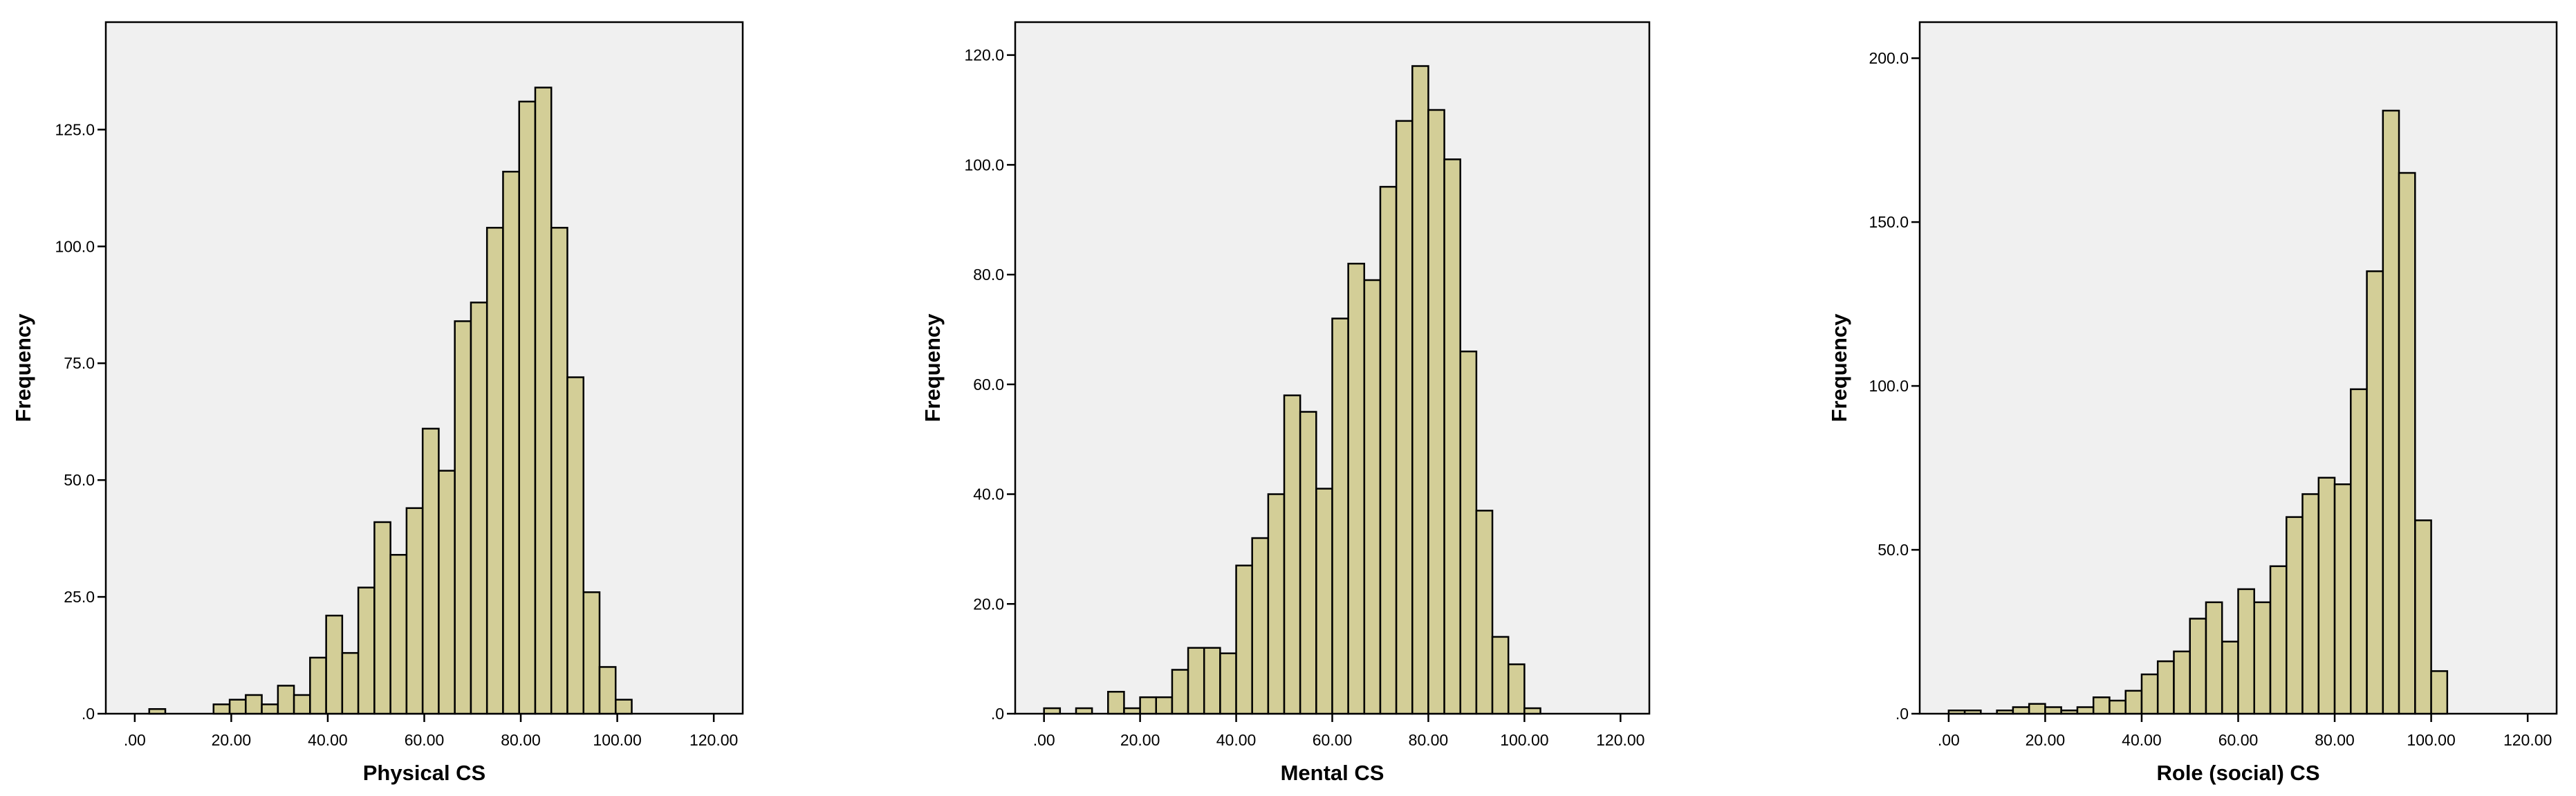 This screenshot has width=2576, height=796. What do you see at coordinates (80, 480) in the screenshot?
I see `y-tick-label: 50.0` at bounding box center [80, 480].